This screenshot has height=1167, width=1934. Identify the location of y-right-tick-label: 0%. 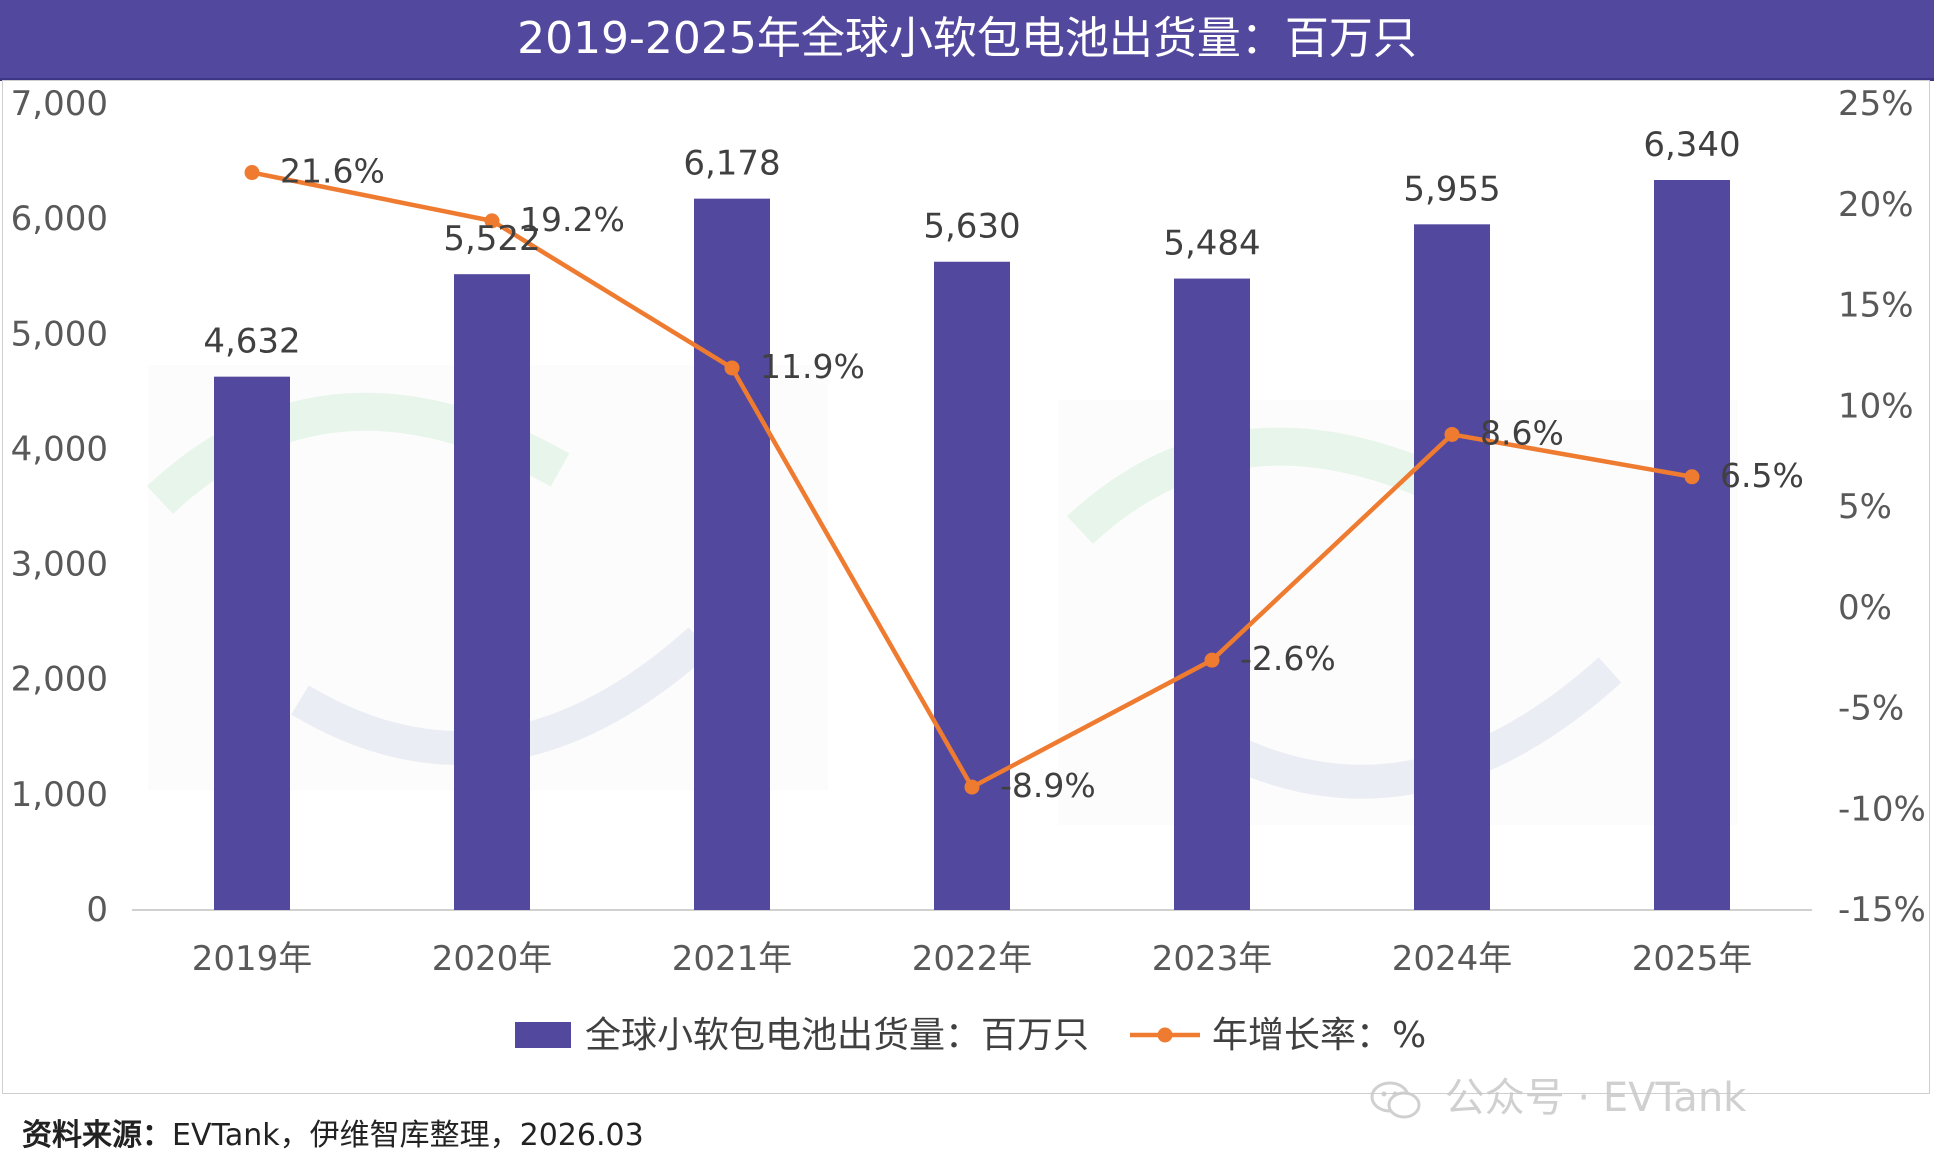
(1865, 608).